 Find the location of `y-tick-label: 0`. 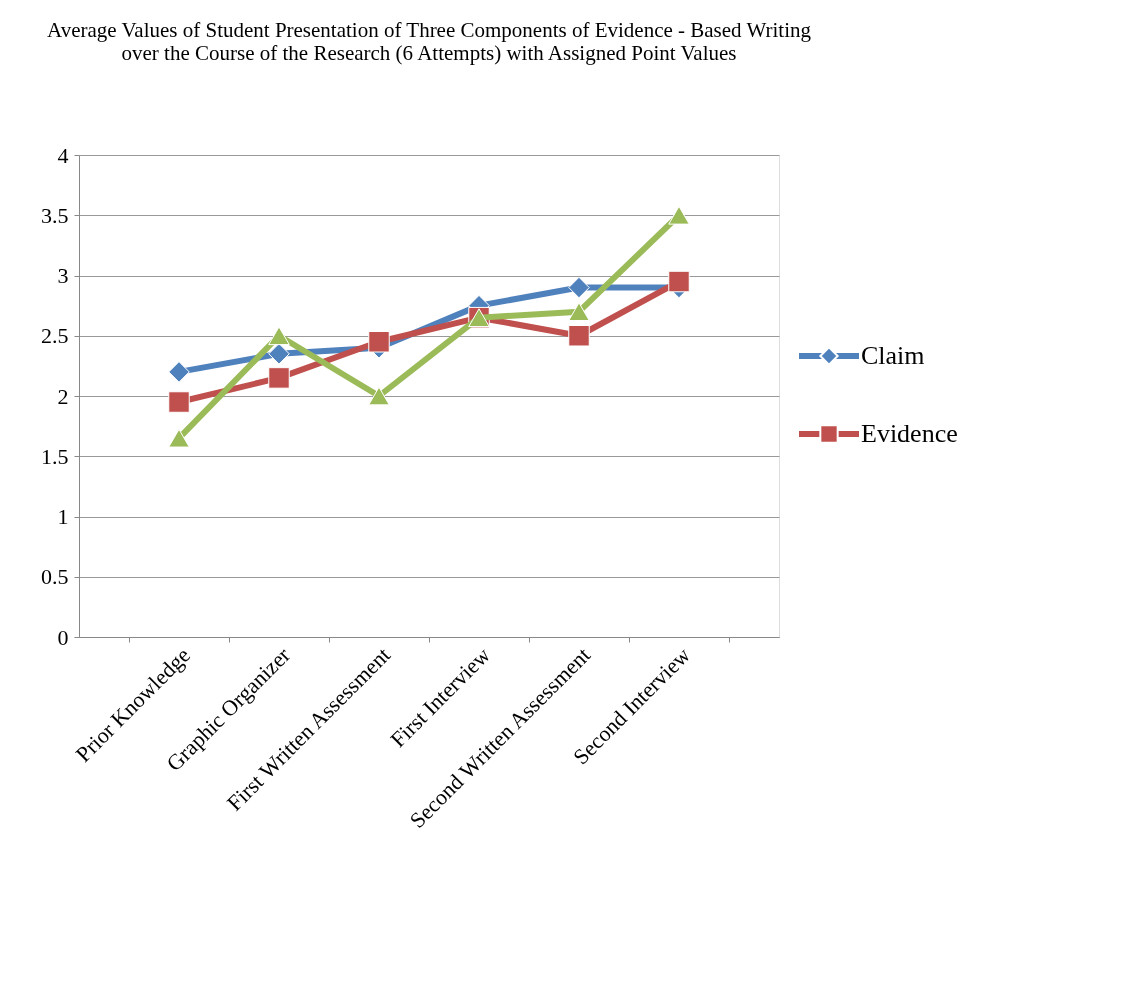

y-tick-label: 0 is located at coordinates (63, 637).